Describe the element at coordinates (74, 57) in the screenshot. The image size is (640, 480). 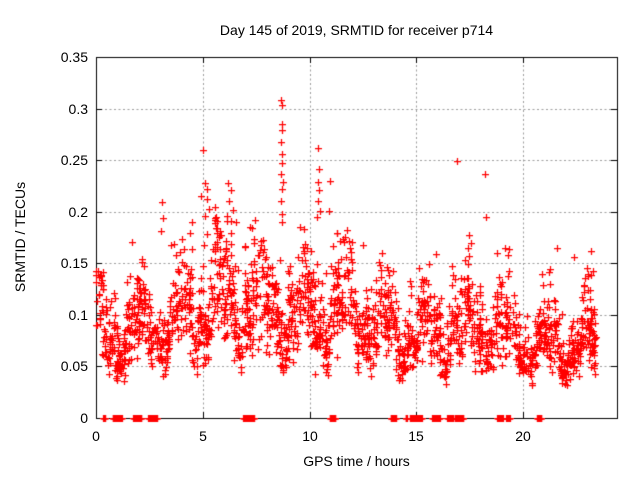
I see `y-tick-label: 0.35` at that location.